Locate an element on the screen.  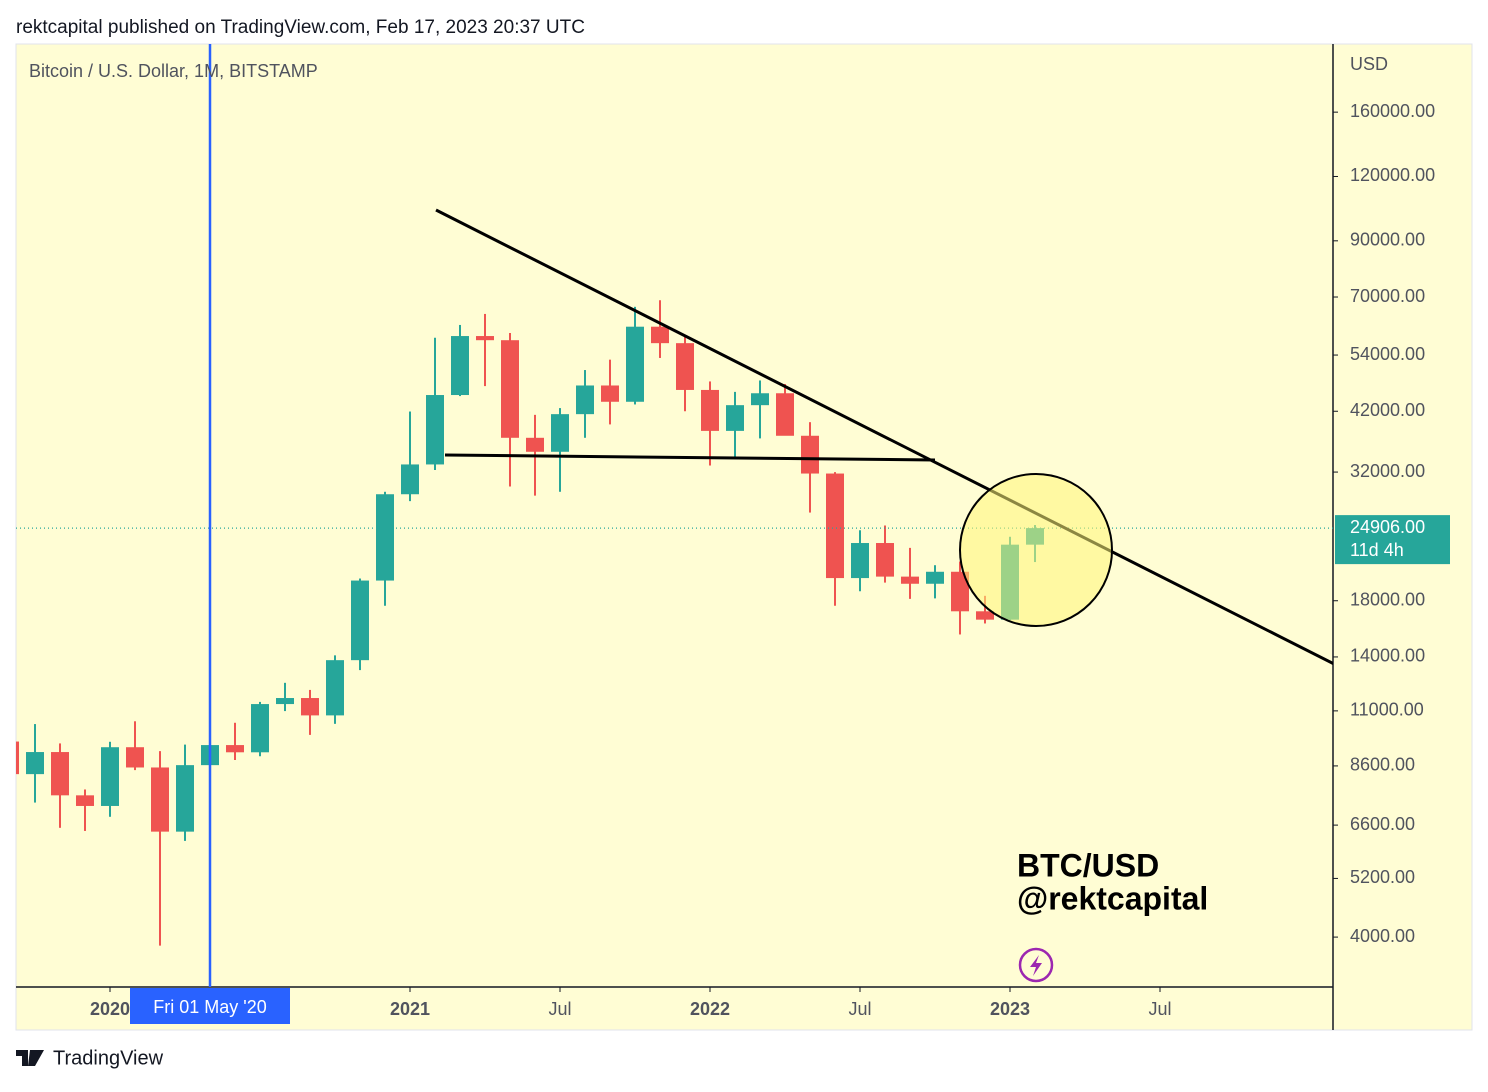
event-icon is located at coordinates (1036, 965).